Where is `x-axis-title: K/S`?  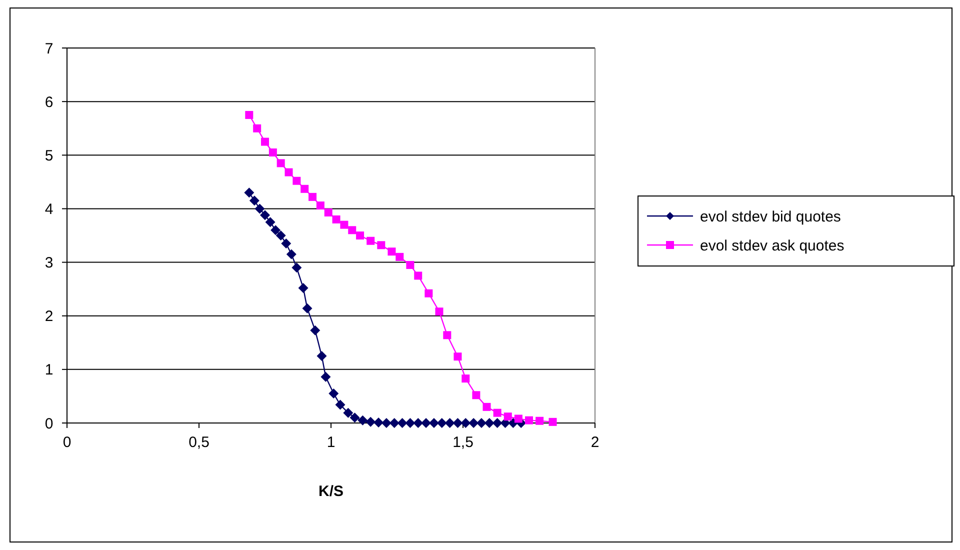 x-axis-title: K/S is located at coordinates (331, 491).